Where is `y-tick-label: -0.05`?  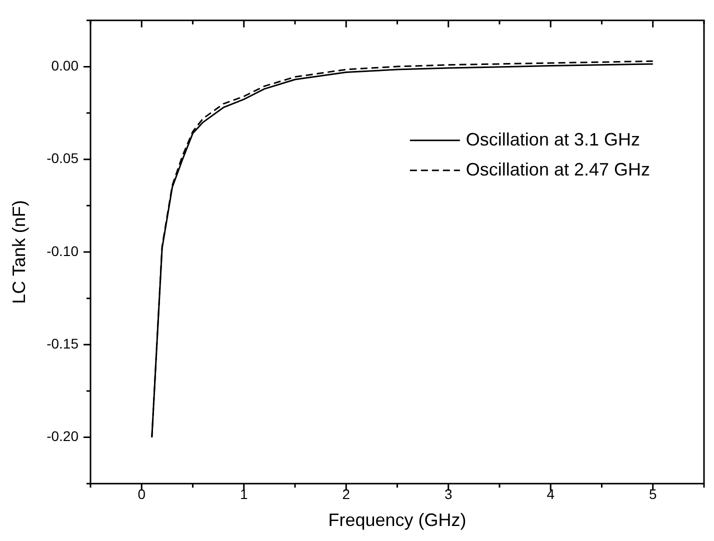
y-tick-label: -0.05 is located at coordinates (62, 158).